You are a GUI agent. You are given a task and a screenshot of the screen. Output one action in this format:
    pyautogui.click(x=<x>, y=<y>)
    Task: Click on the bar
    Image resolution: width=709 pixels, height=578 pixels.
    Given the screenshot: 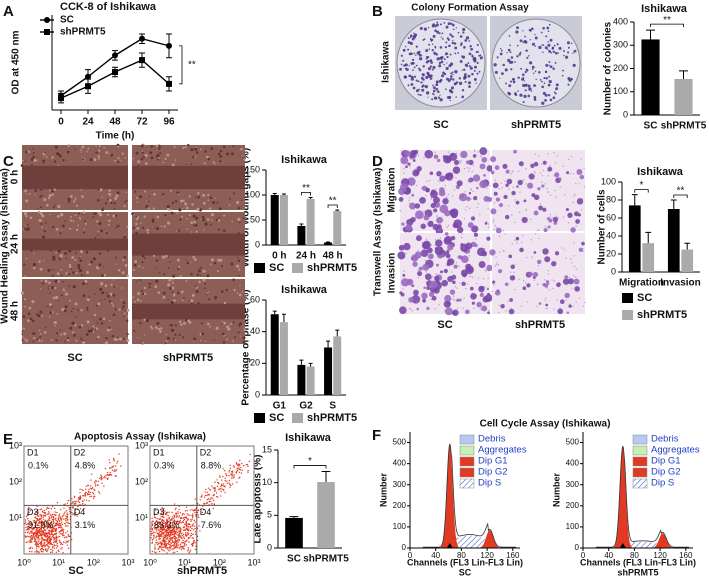 What is the action you would take?
    pyautogui.click(x=634, y=238)
    